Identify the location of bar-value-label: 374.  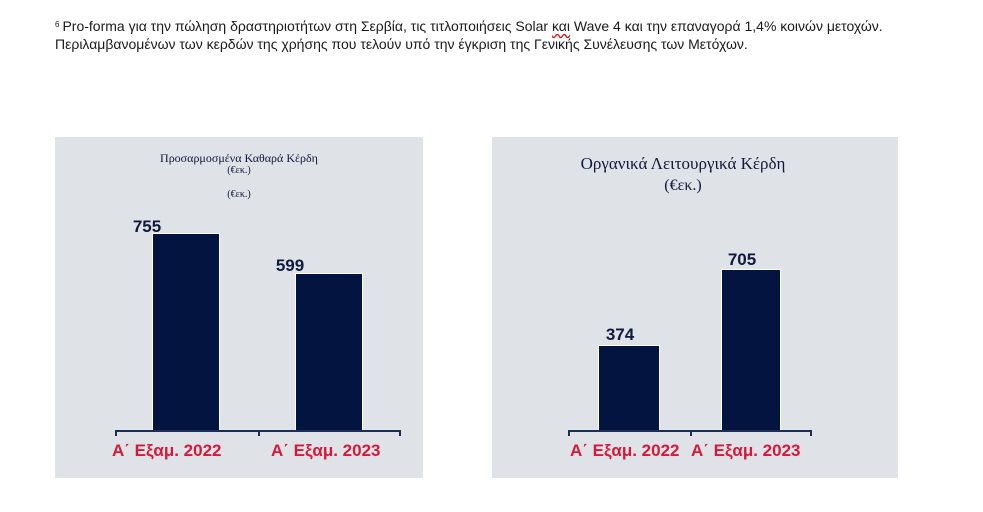
(620, 334).